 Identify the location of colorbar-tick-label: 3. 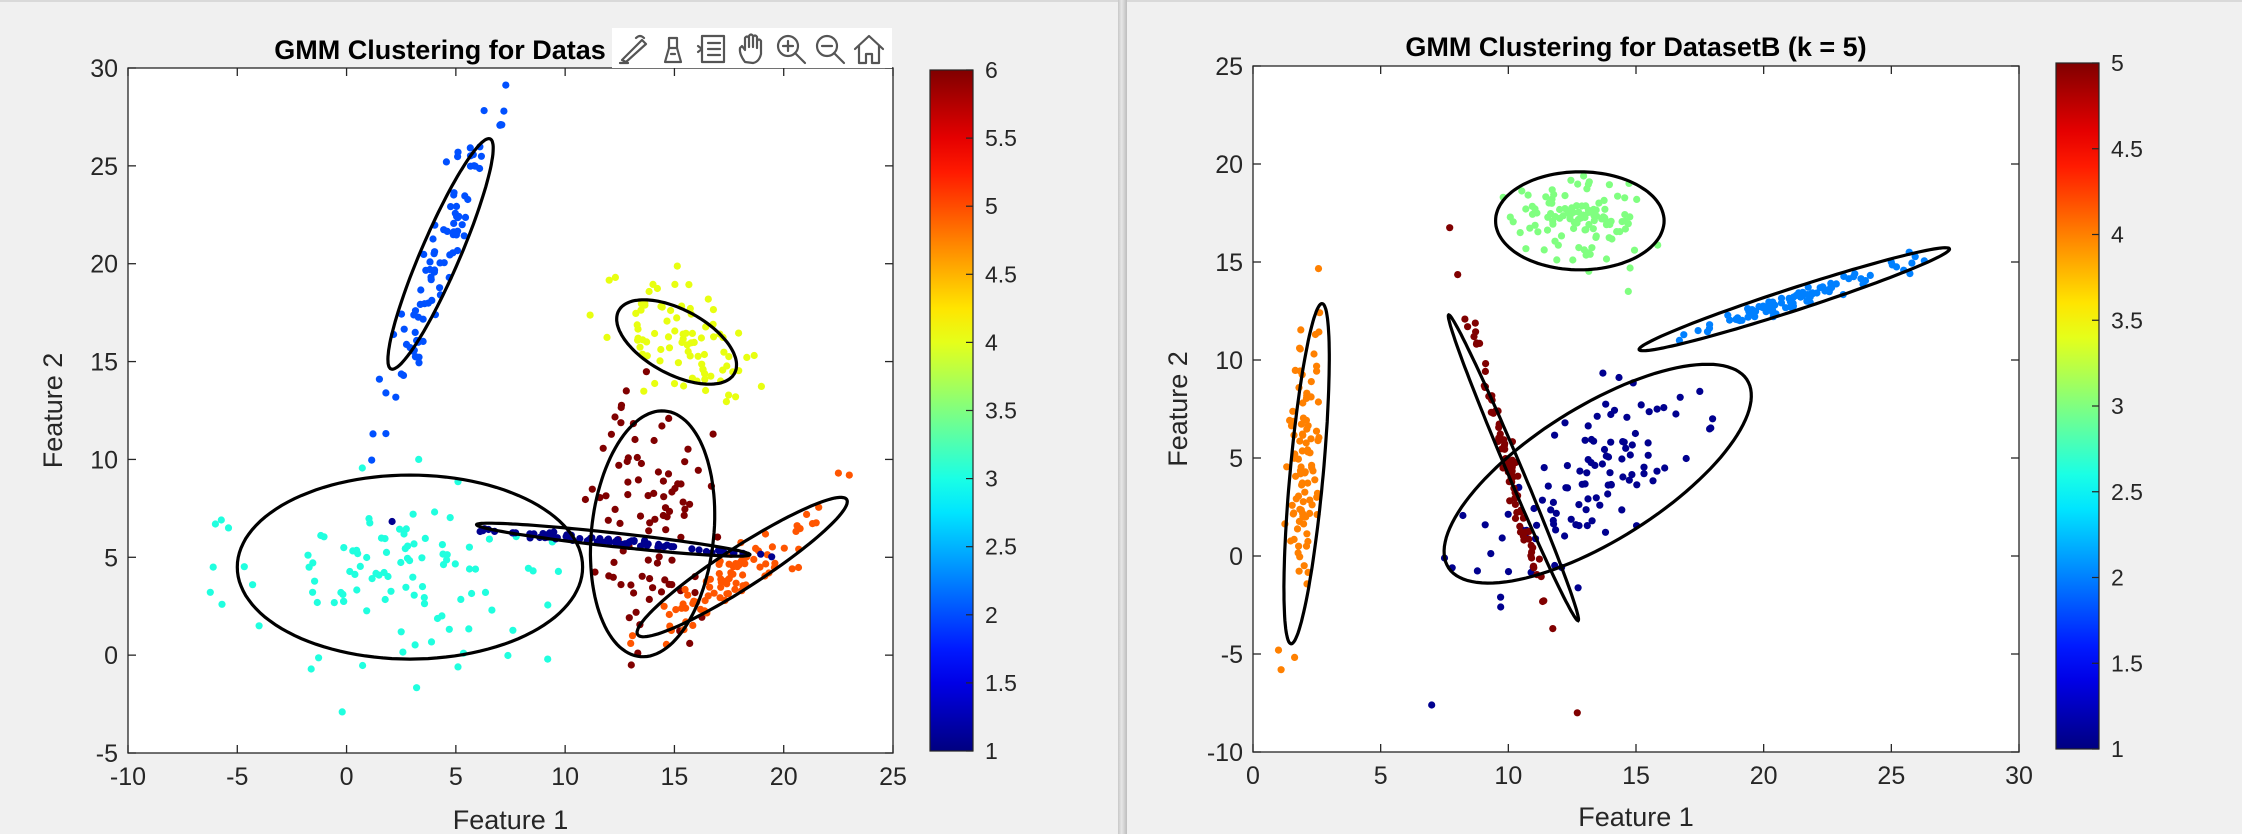
(991, 479).